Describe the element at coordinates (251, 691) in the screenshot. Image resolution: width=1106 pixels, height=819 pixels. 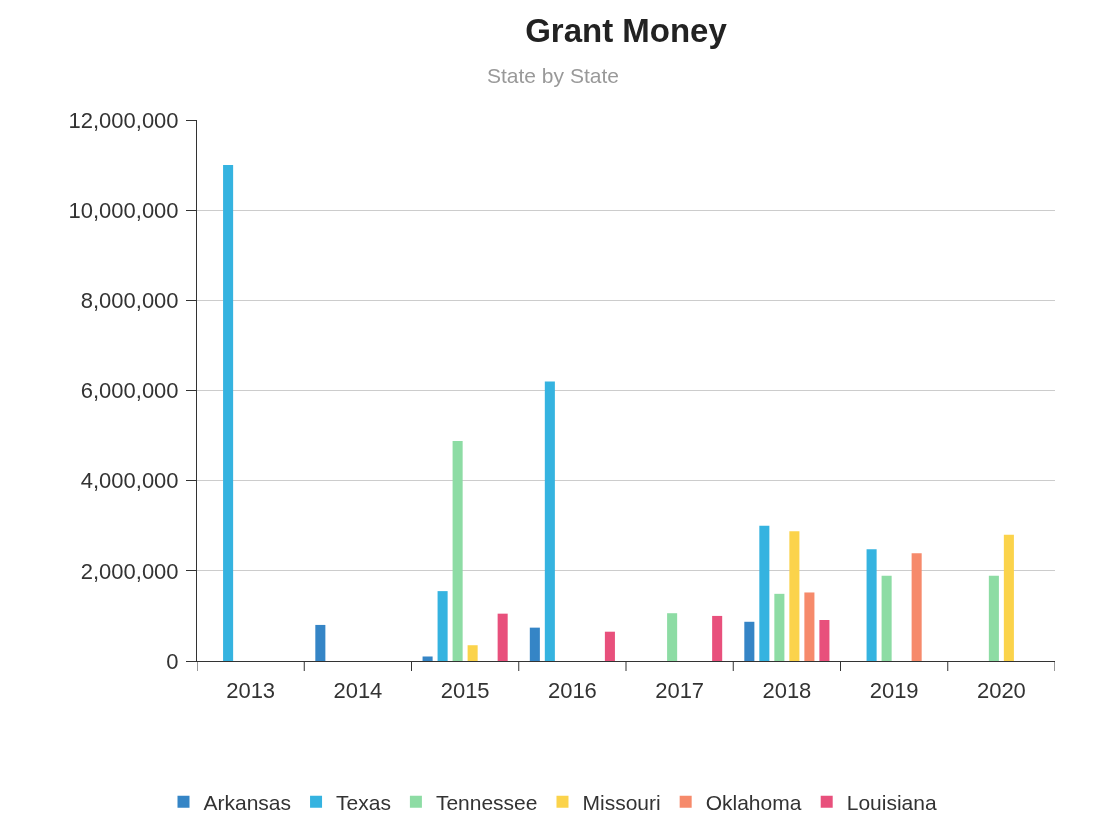
I see `x-tick-label: 2013` at that location.